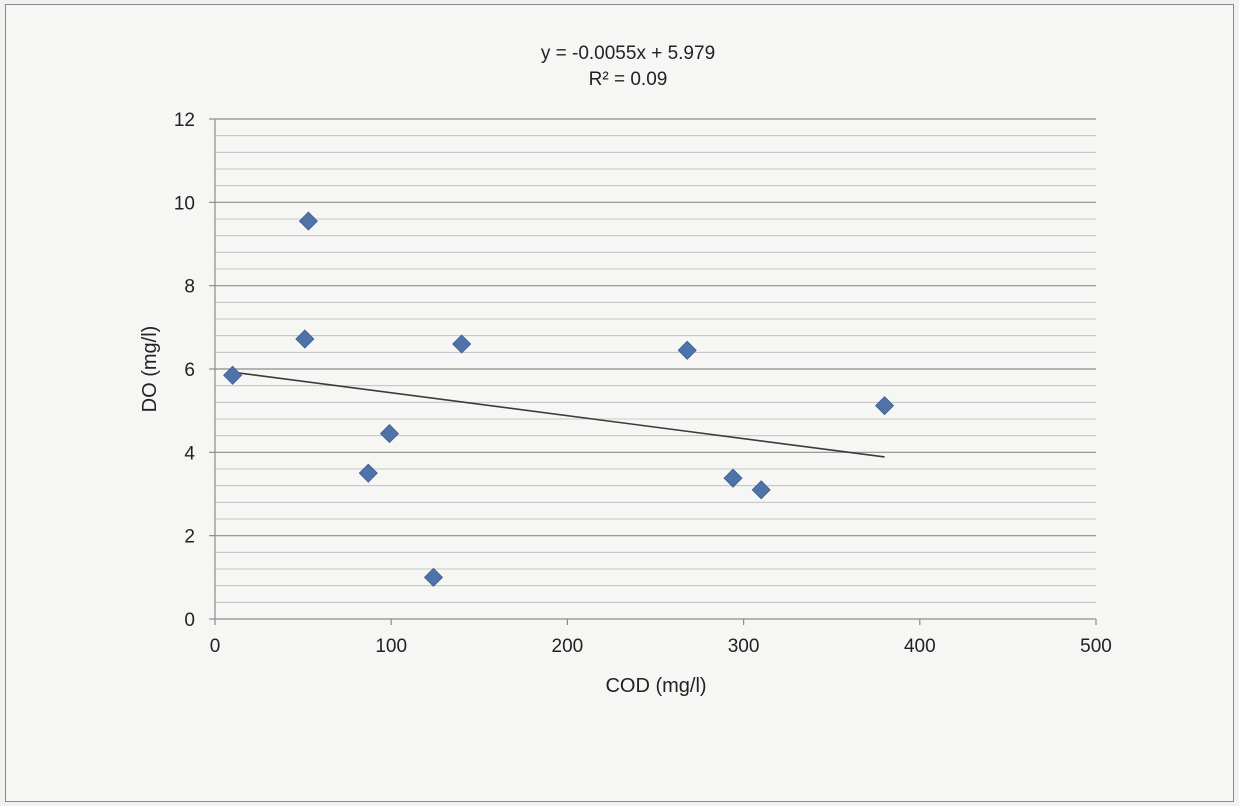 The width and height of the screenshot is (1239, 806). Describe the element at coordinates (184, 120) in the screenshot. I see `y-tick-label: 12` at that location.